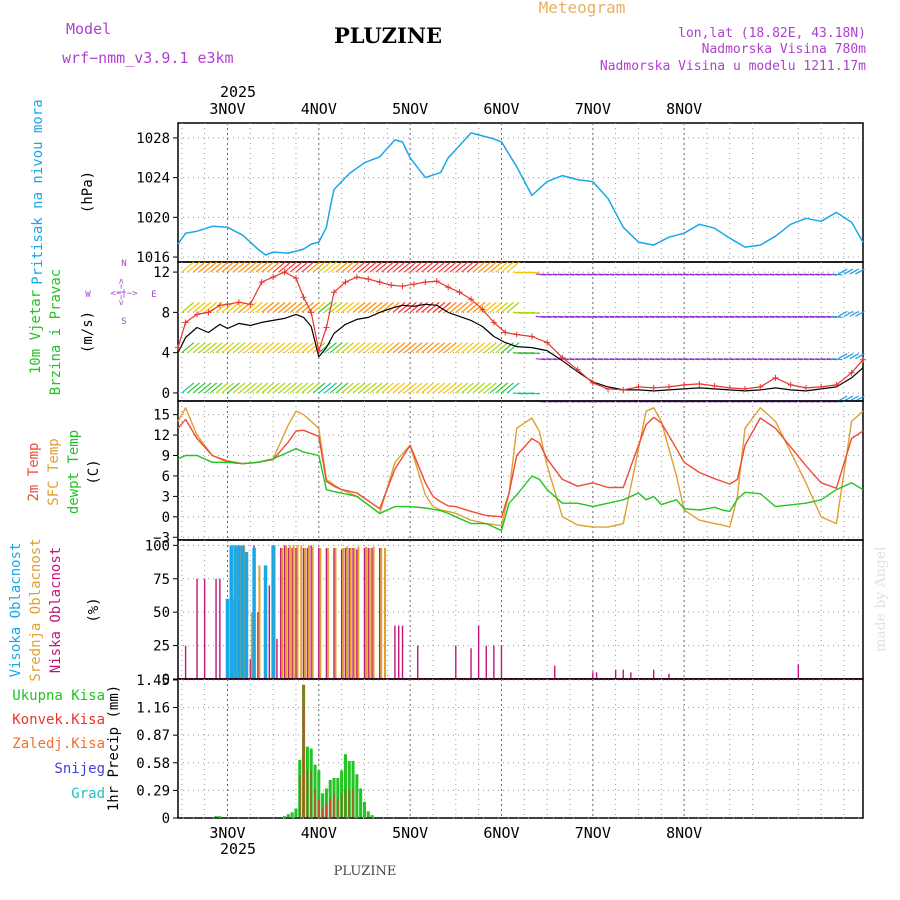 The image size is (900, 900). Describe the element at coordinates (227, 833) in the screenshot. I see `bottom-day-label: 3NOV` at that location.